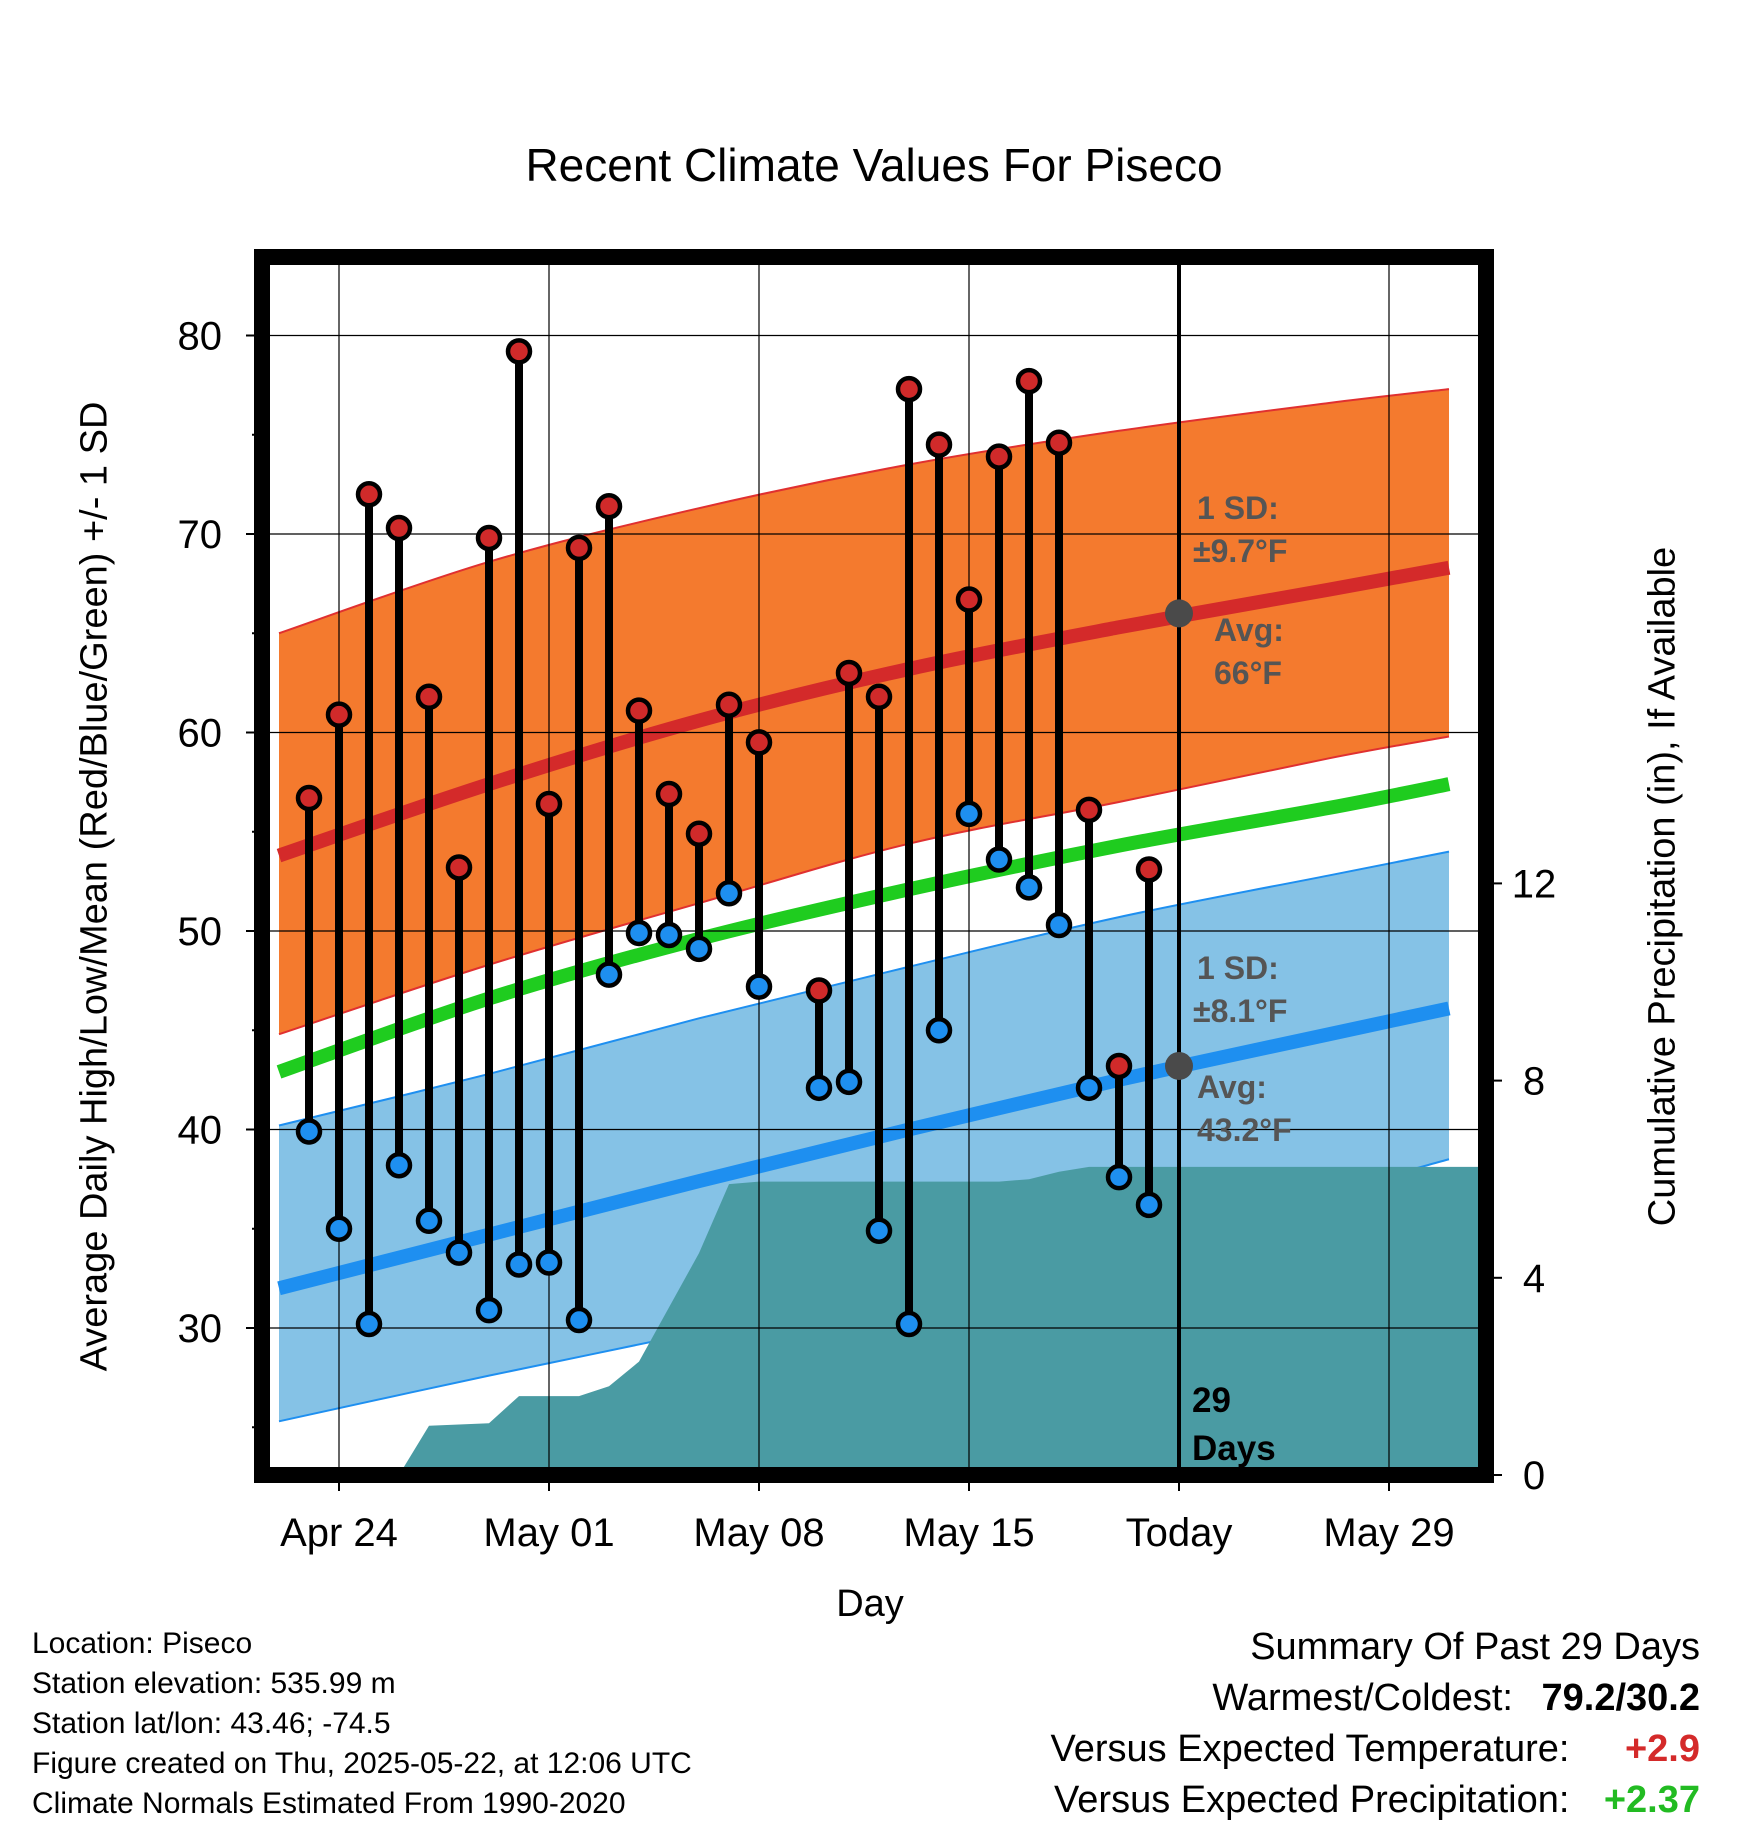  I want to click on x-tick-label: Apr 24, so click(339, 1533).